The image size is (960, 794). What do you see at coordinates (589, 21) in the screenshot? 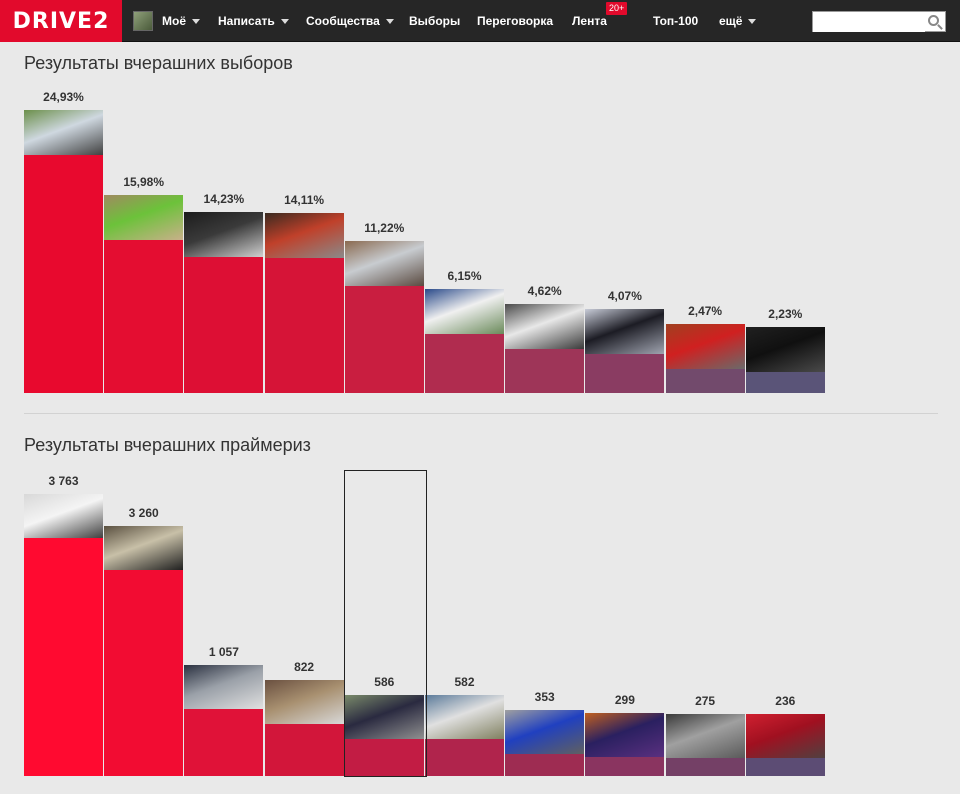
I see `nav-item-5: Лента` at bounding box center [589, 21].